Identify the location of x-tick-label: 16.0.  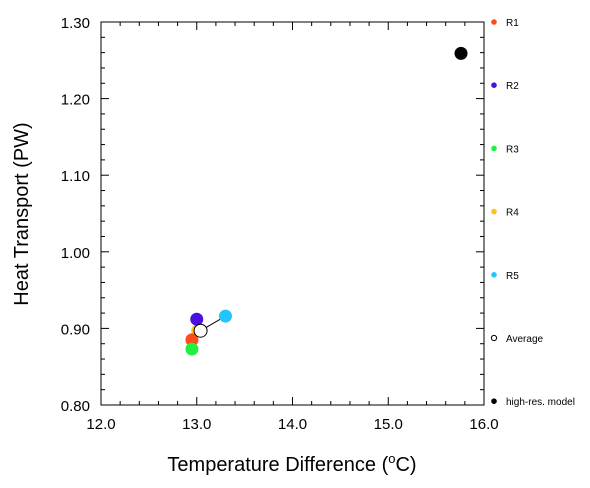
(483, 424).